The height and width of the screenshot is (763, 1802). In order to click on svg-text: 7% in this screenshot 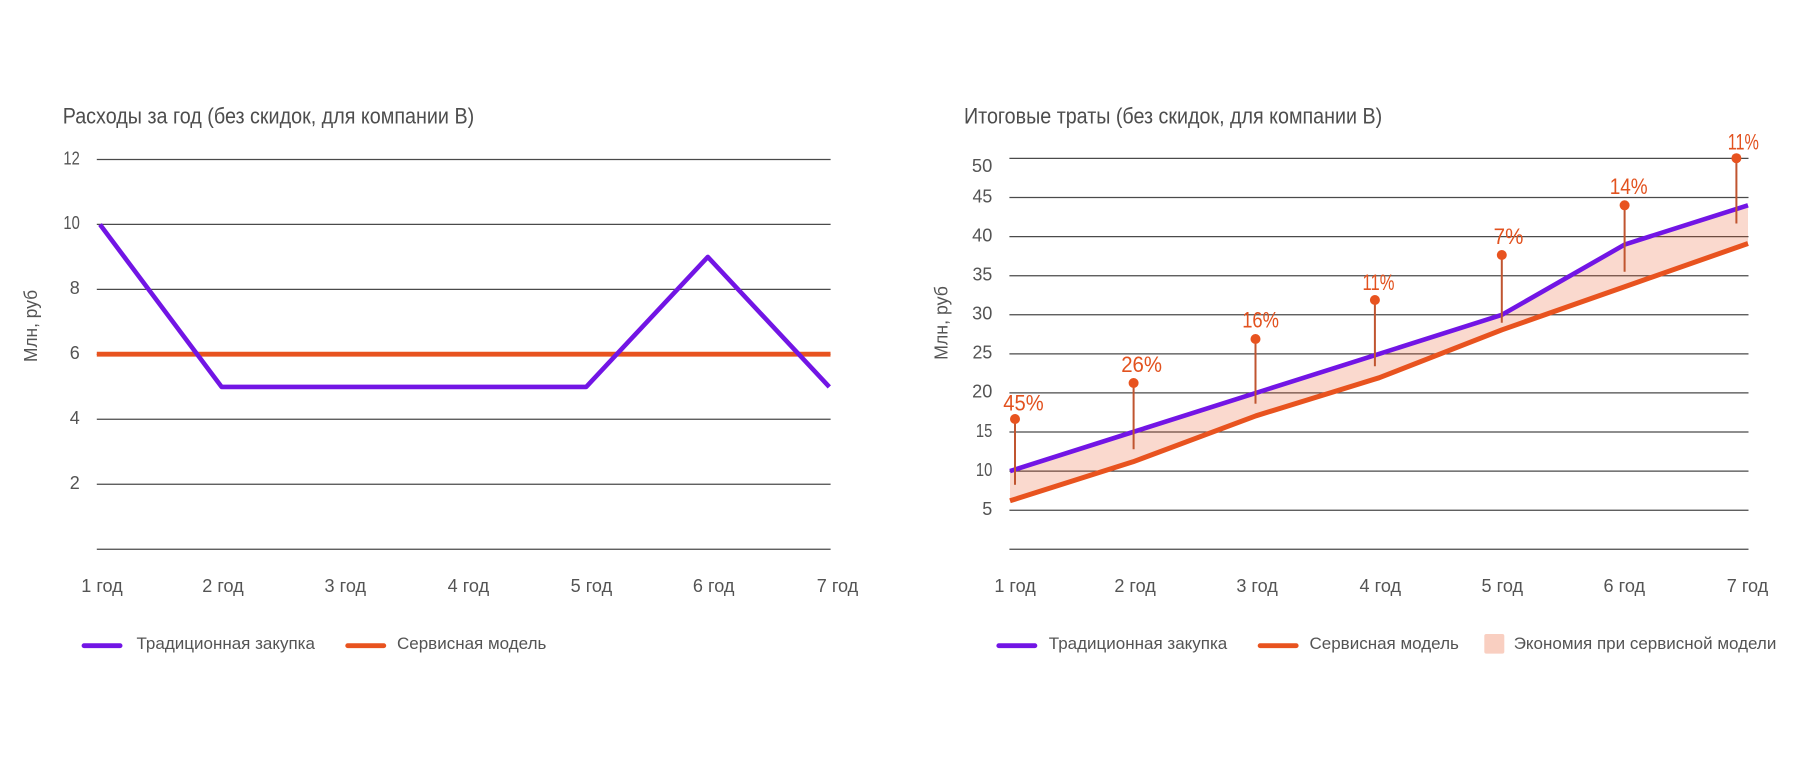, I will do `click(1509, 236)`.